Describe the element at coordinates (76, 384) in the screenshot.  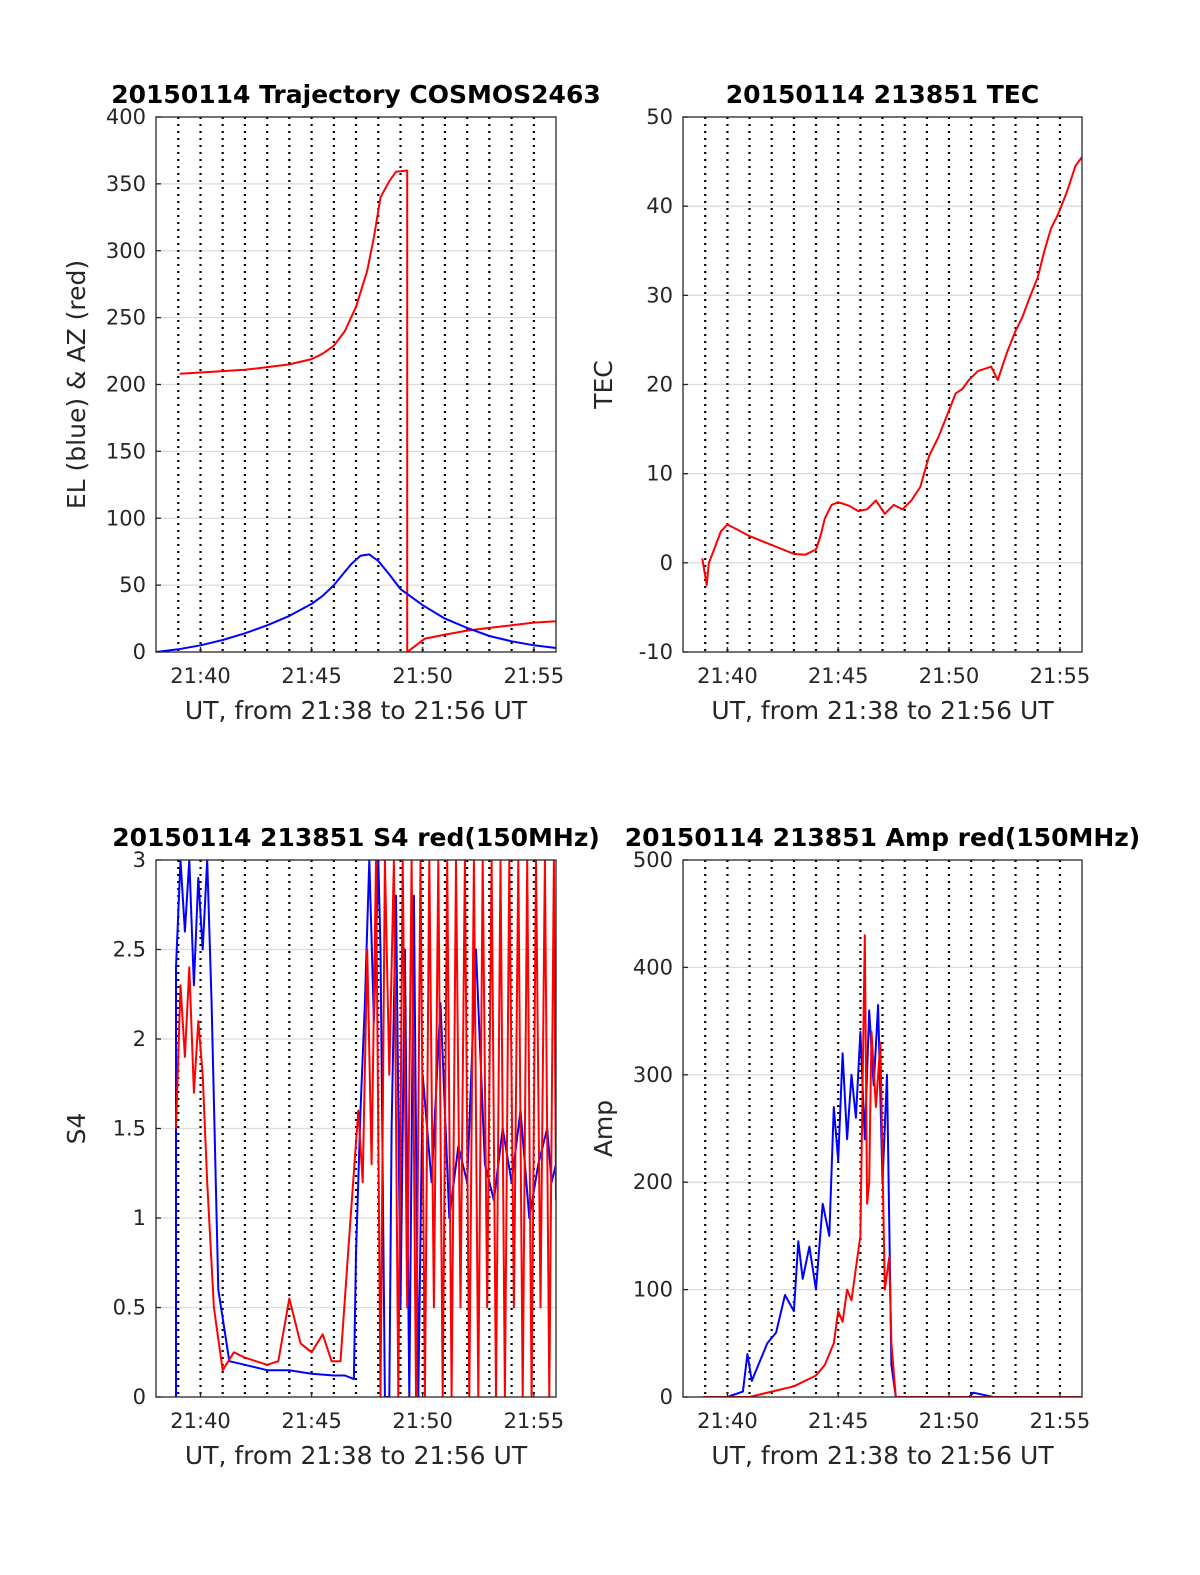
I see `y-axis-label: EL (blue) & AZ (red)` at that location.